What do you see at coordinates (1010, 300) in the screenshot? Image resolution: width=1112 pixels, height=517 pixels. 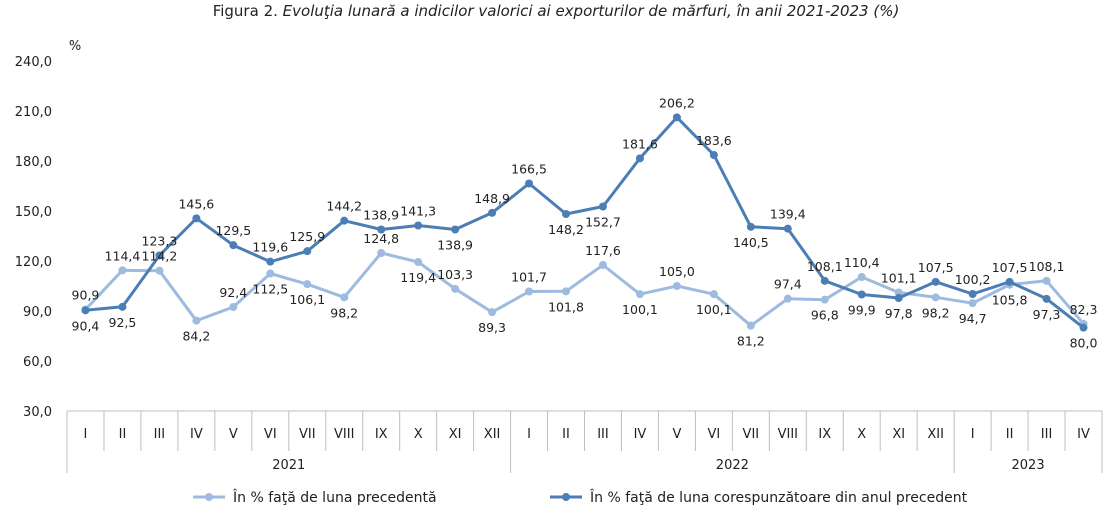 I see `data-label: 105,8` at bounding box center [1010, 300].